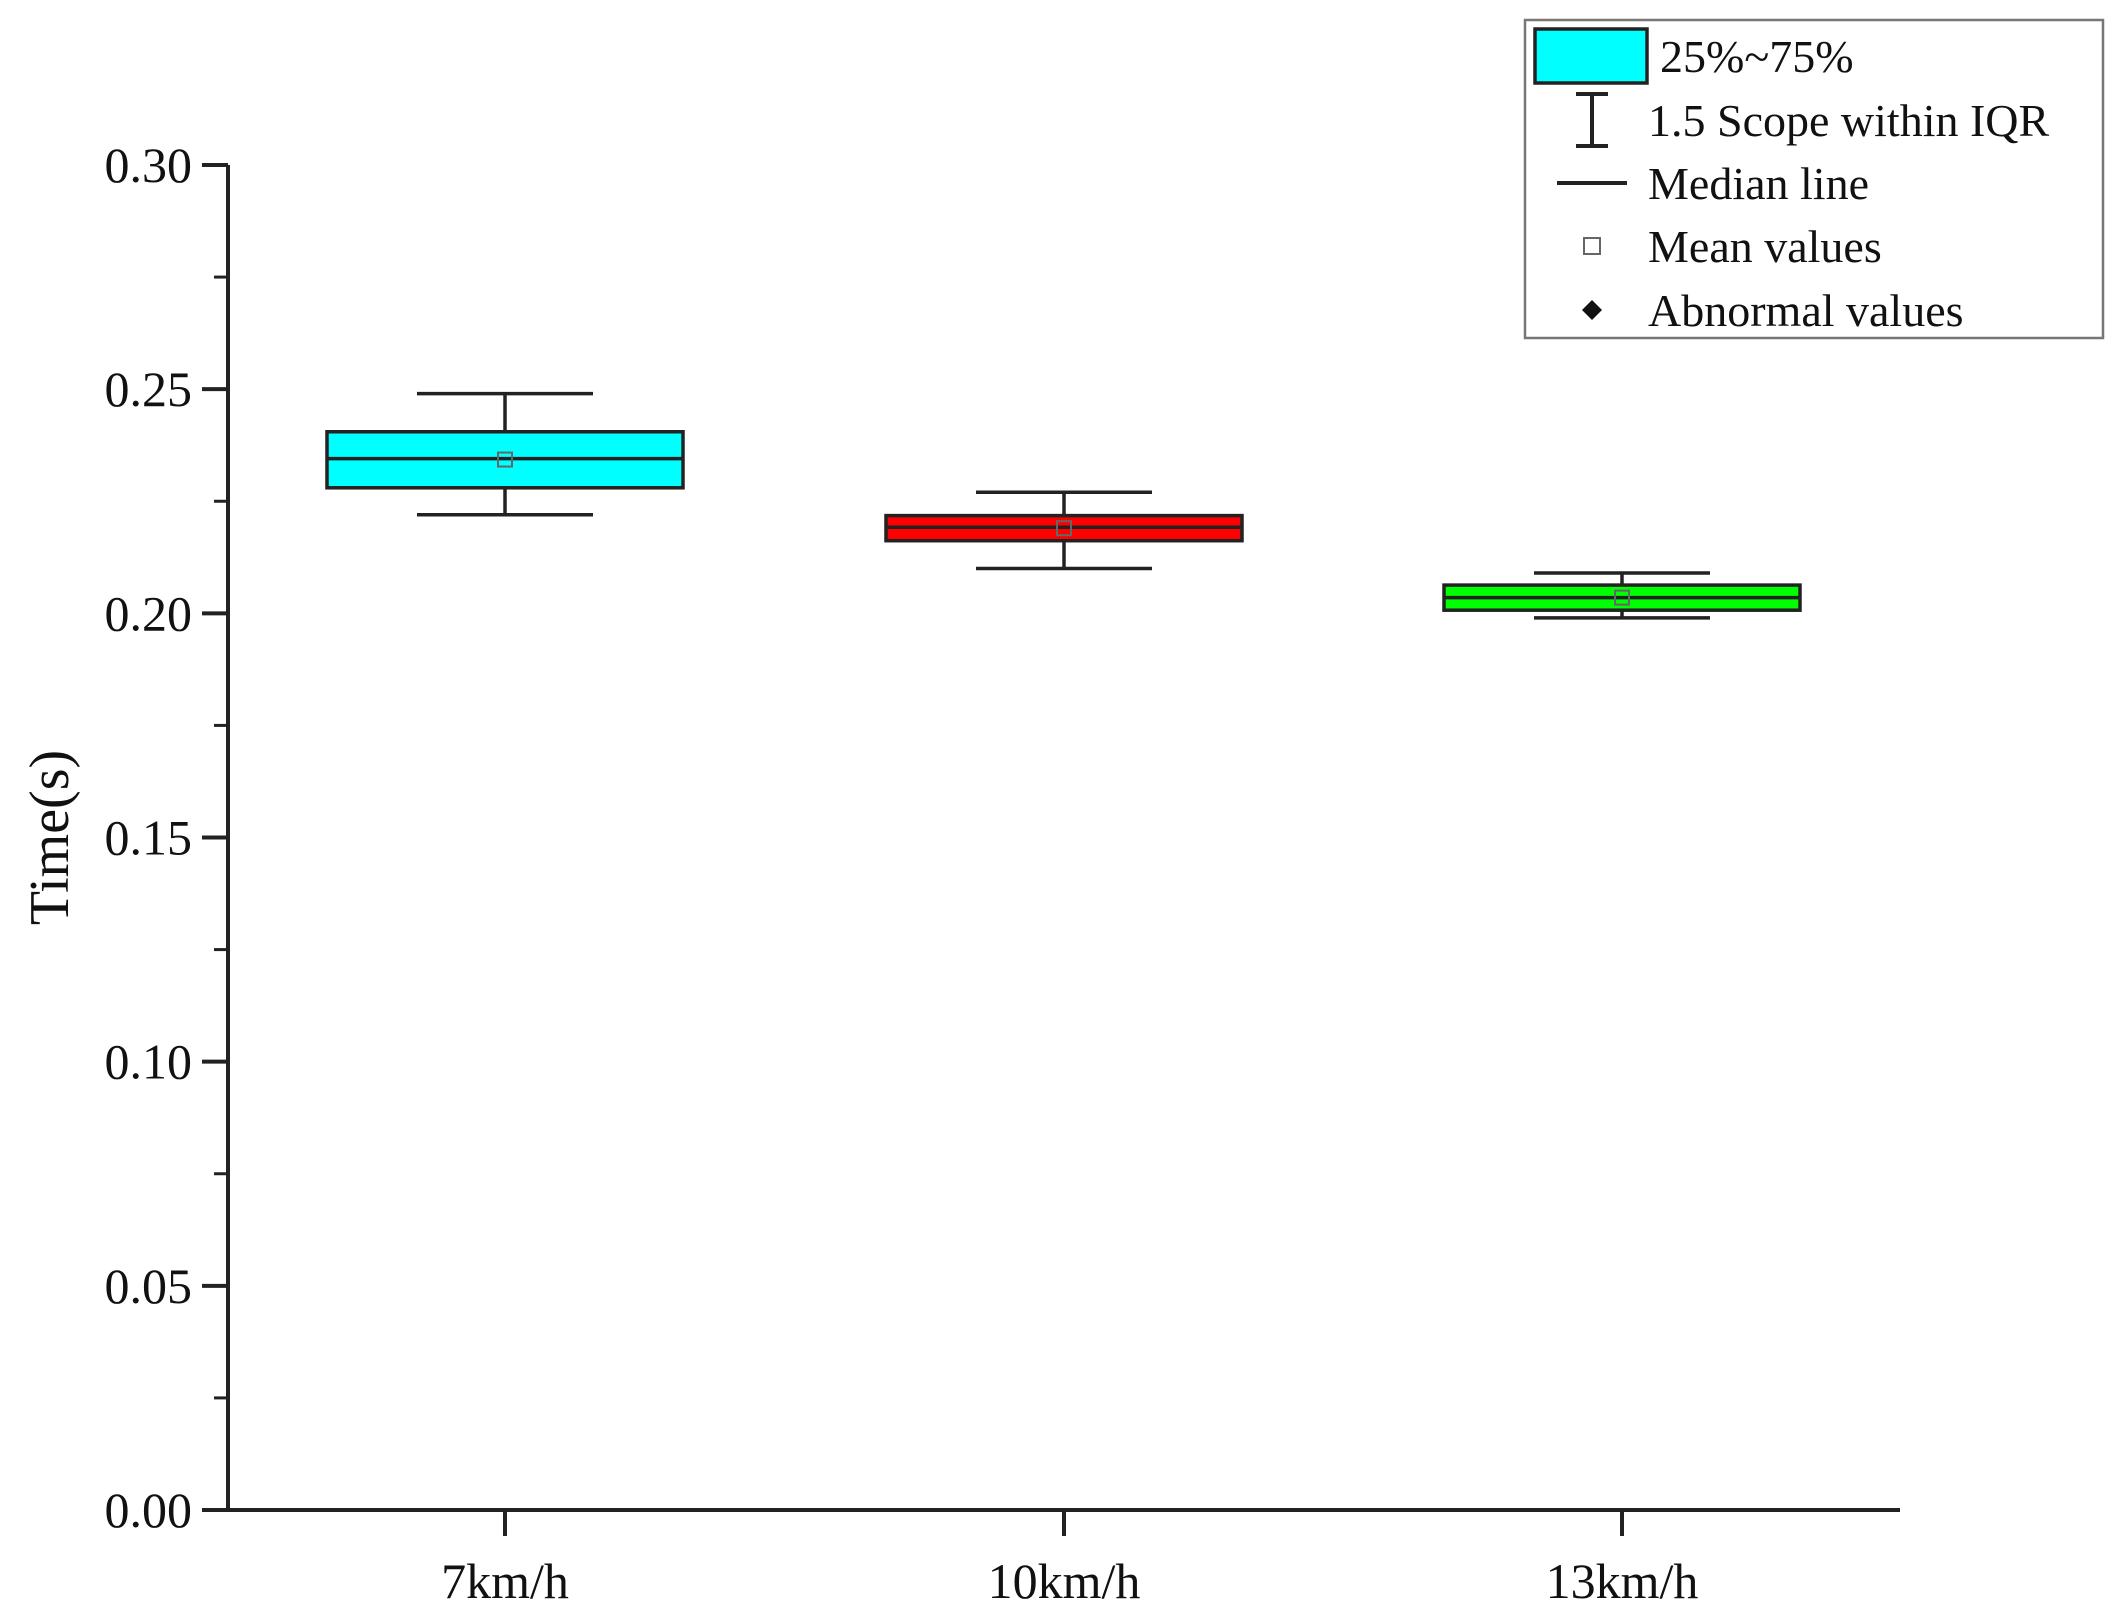 The height and width of the screenshot is (1619, 2121). I want to click on legend-item: 25%~75%, so click(1693, 56).